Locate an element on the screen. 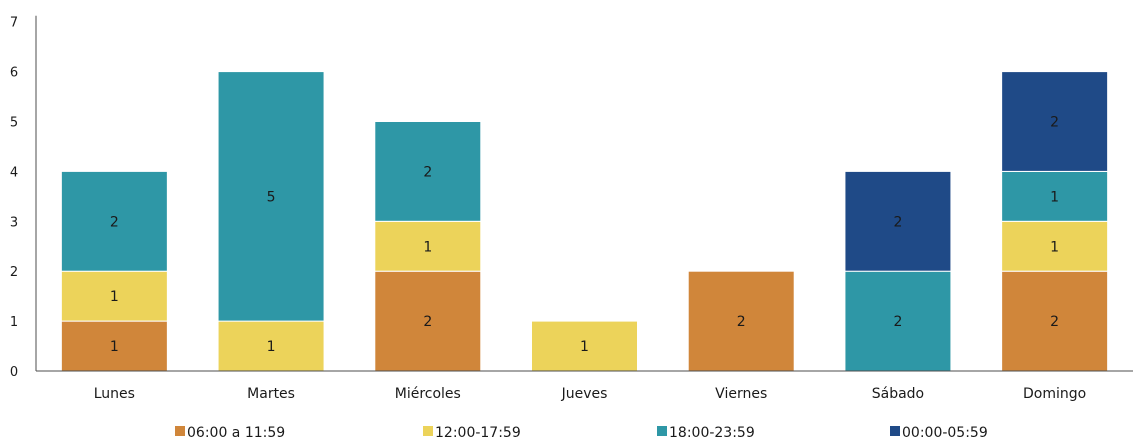  legend-label: 18:00-23:59 is located at coordinates (712, 433).